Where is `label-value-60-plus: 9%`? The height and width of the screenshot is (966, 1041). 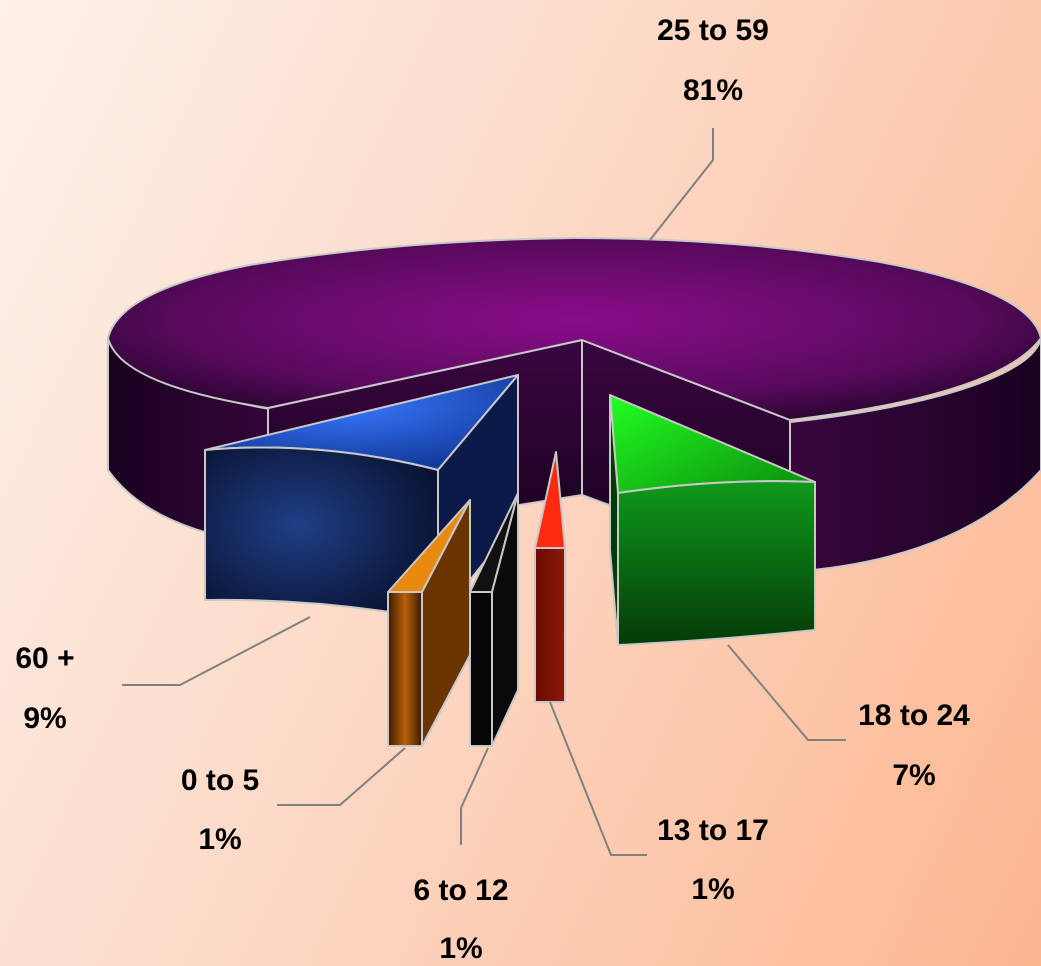
label-value-60-plus: 9% is located at coordinates (44, 718).